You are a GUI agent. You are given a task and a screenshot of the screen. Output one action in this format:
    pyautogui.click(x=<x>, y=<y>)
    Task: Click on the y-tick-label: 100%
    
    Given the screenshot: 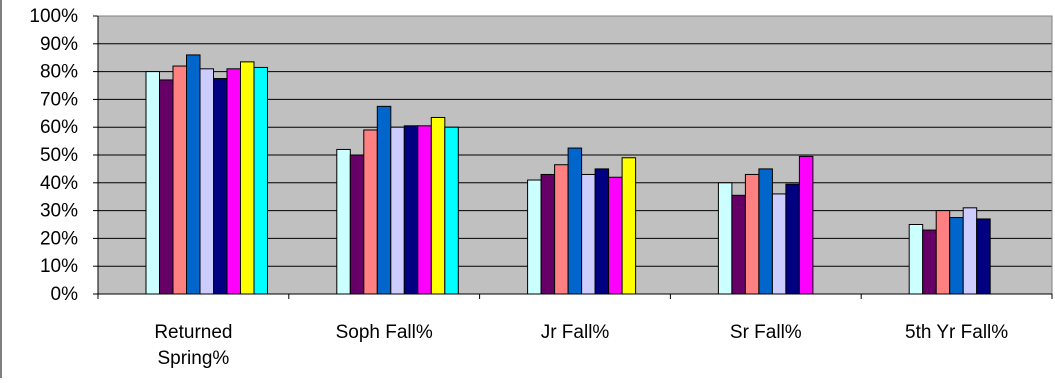 What is the action you would take?
    pyautogui.click(x=53, y=16)
    